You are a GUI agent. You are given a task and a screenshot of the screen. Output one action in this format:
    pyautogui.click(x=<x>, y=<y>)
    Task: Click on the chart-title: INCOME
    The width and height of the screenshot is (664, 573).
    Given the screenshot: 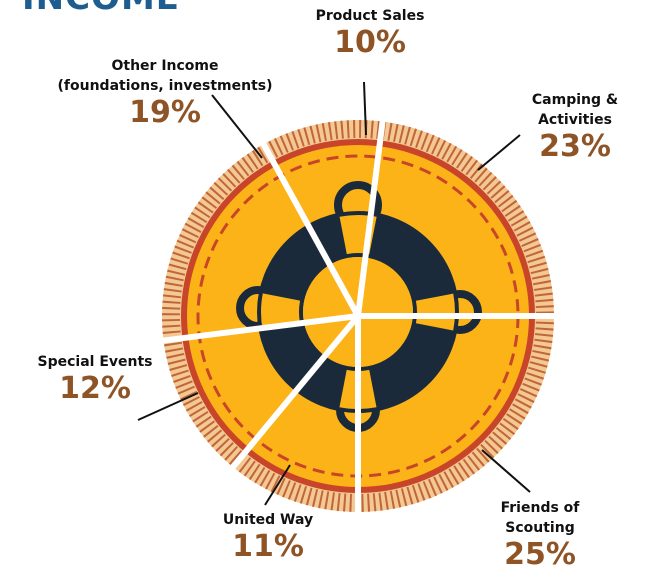 What is the action you would take?
    pyautogui.click(x=101, y=9)
    